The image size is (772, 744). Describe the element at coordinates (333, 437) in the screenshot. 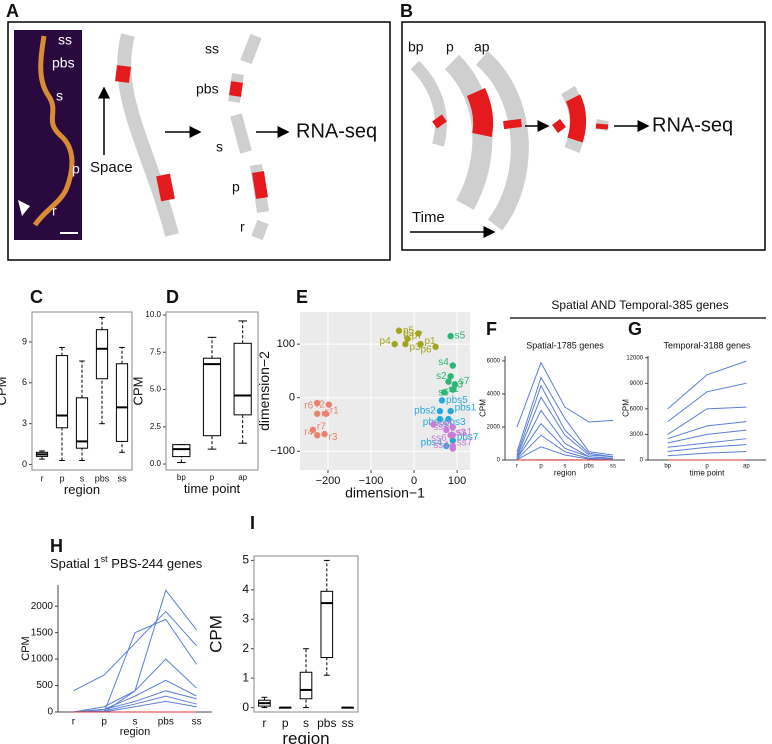

I see `point-label: r3` at that location.